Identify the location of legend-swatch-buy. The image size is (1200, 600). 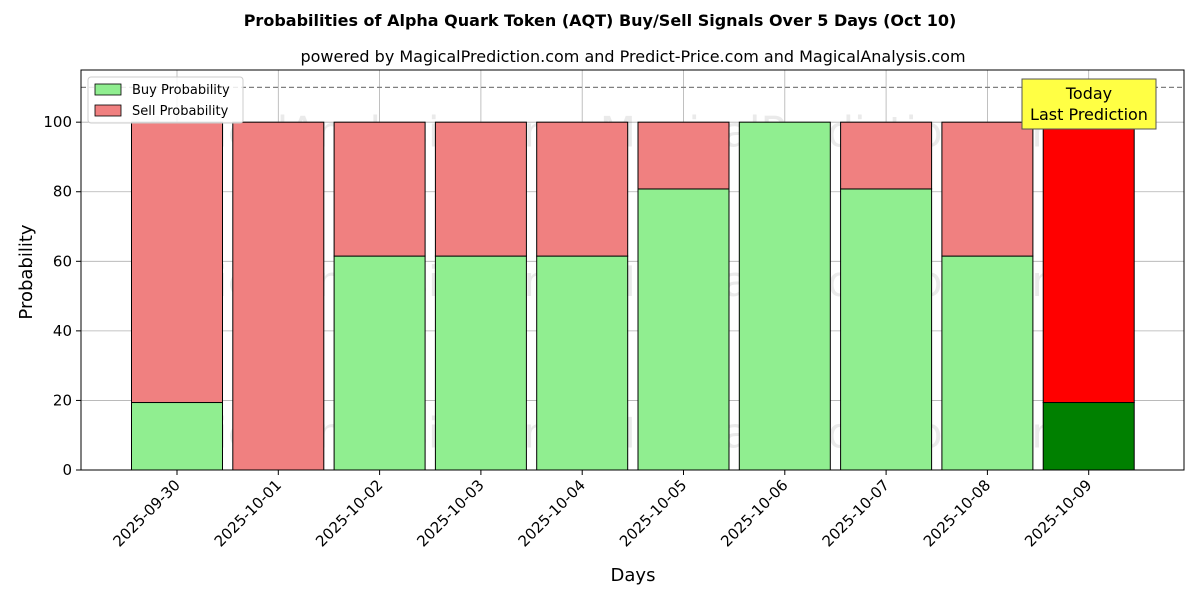
(108, 89).